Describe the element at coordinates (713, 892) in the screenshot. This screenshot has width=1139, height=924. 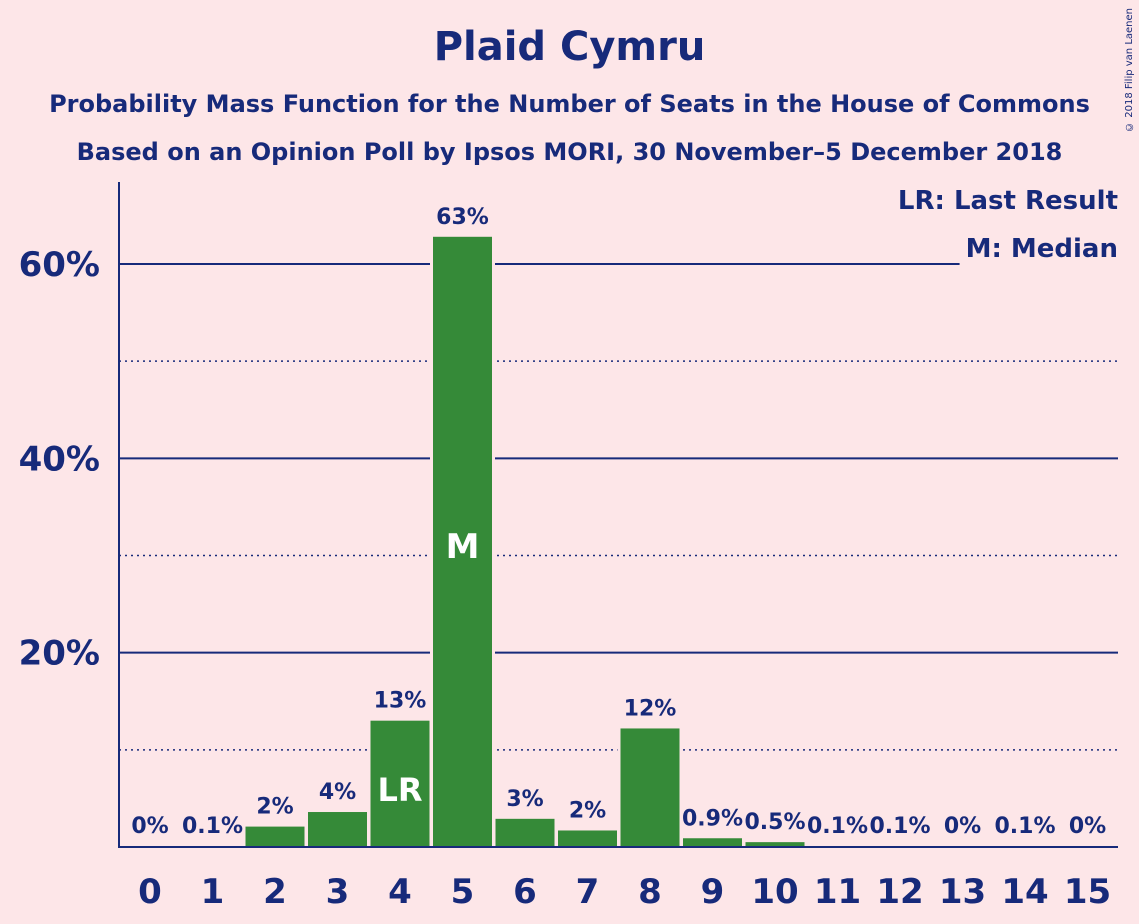
I see `x-tick-label: 9` at that location.